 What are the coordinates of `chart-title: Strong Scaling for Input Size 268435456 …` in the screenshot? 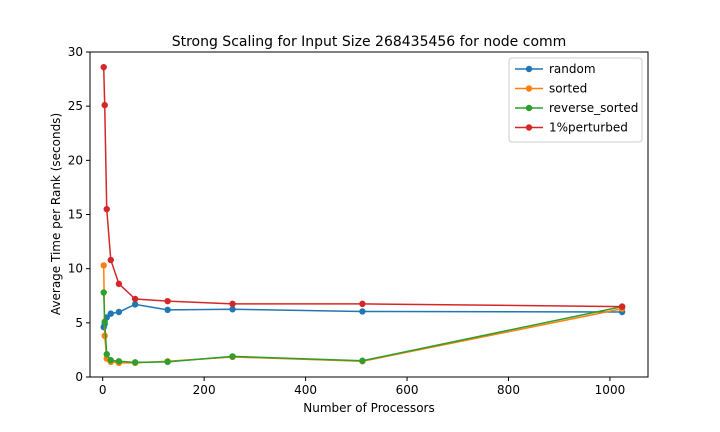 It's located at (369, 42).